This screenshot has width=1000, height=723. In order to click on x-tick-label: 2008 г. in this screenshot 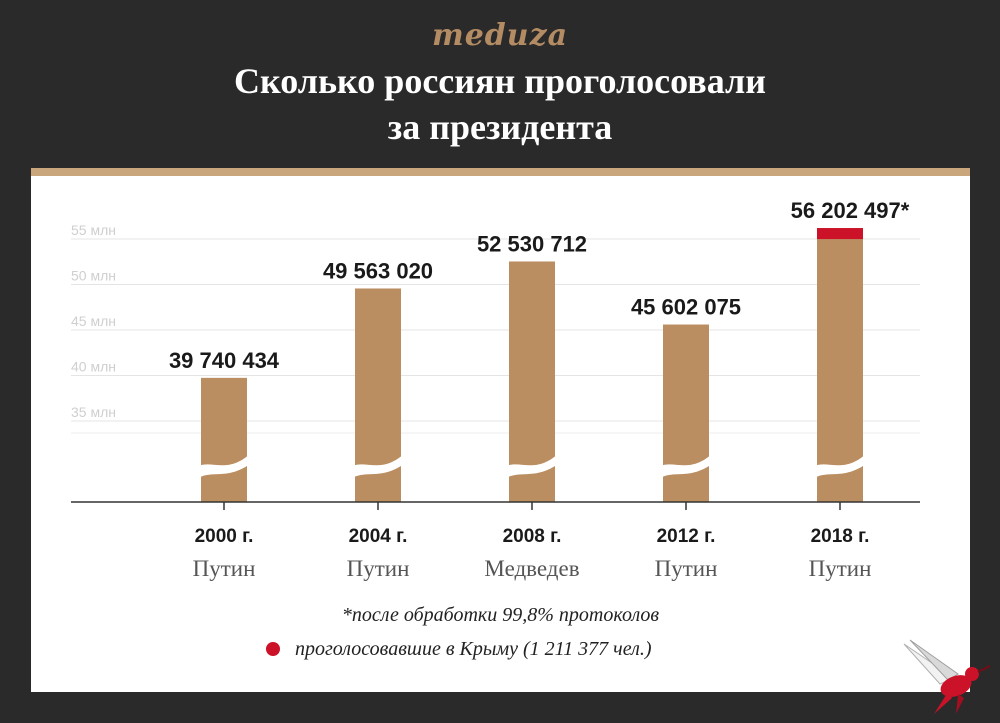, I will do `click(532, 536)`.